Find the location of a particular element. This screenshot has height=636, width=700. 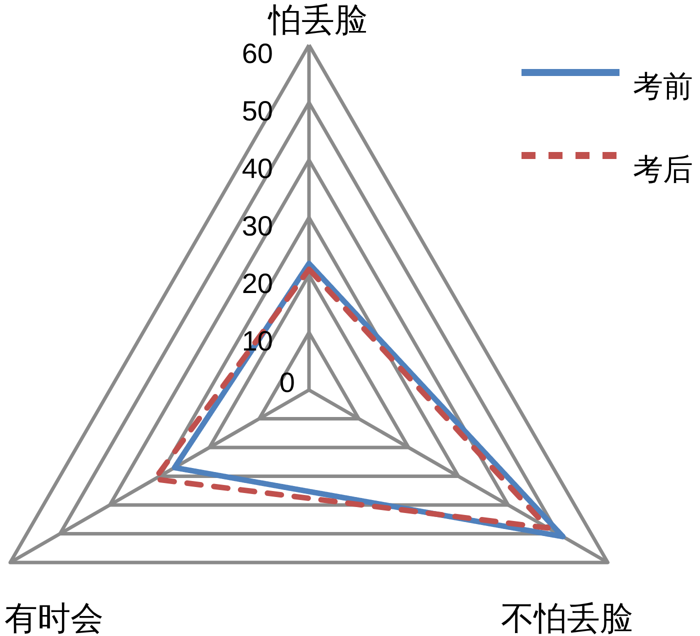

y-tick-label: 60 is located at coordinates (257, 53).